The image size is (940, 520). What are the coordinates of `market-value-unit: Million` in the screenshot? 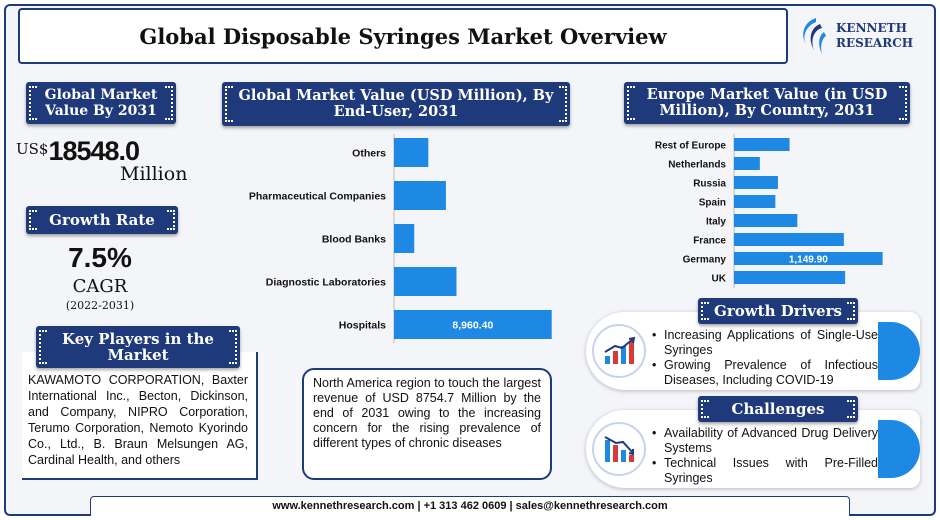 It's located at (154, 174).